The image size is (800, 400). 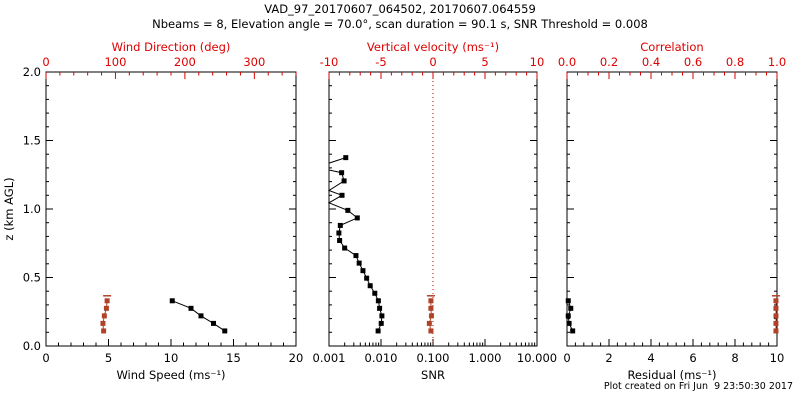 I want to click on bottom-tick-label: 6, so click(x=692, y=358).